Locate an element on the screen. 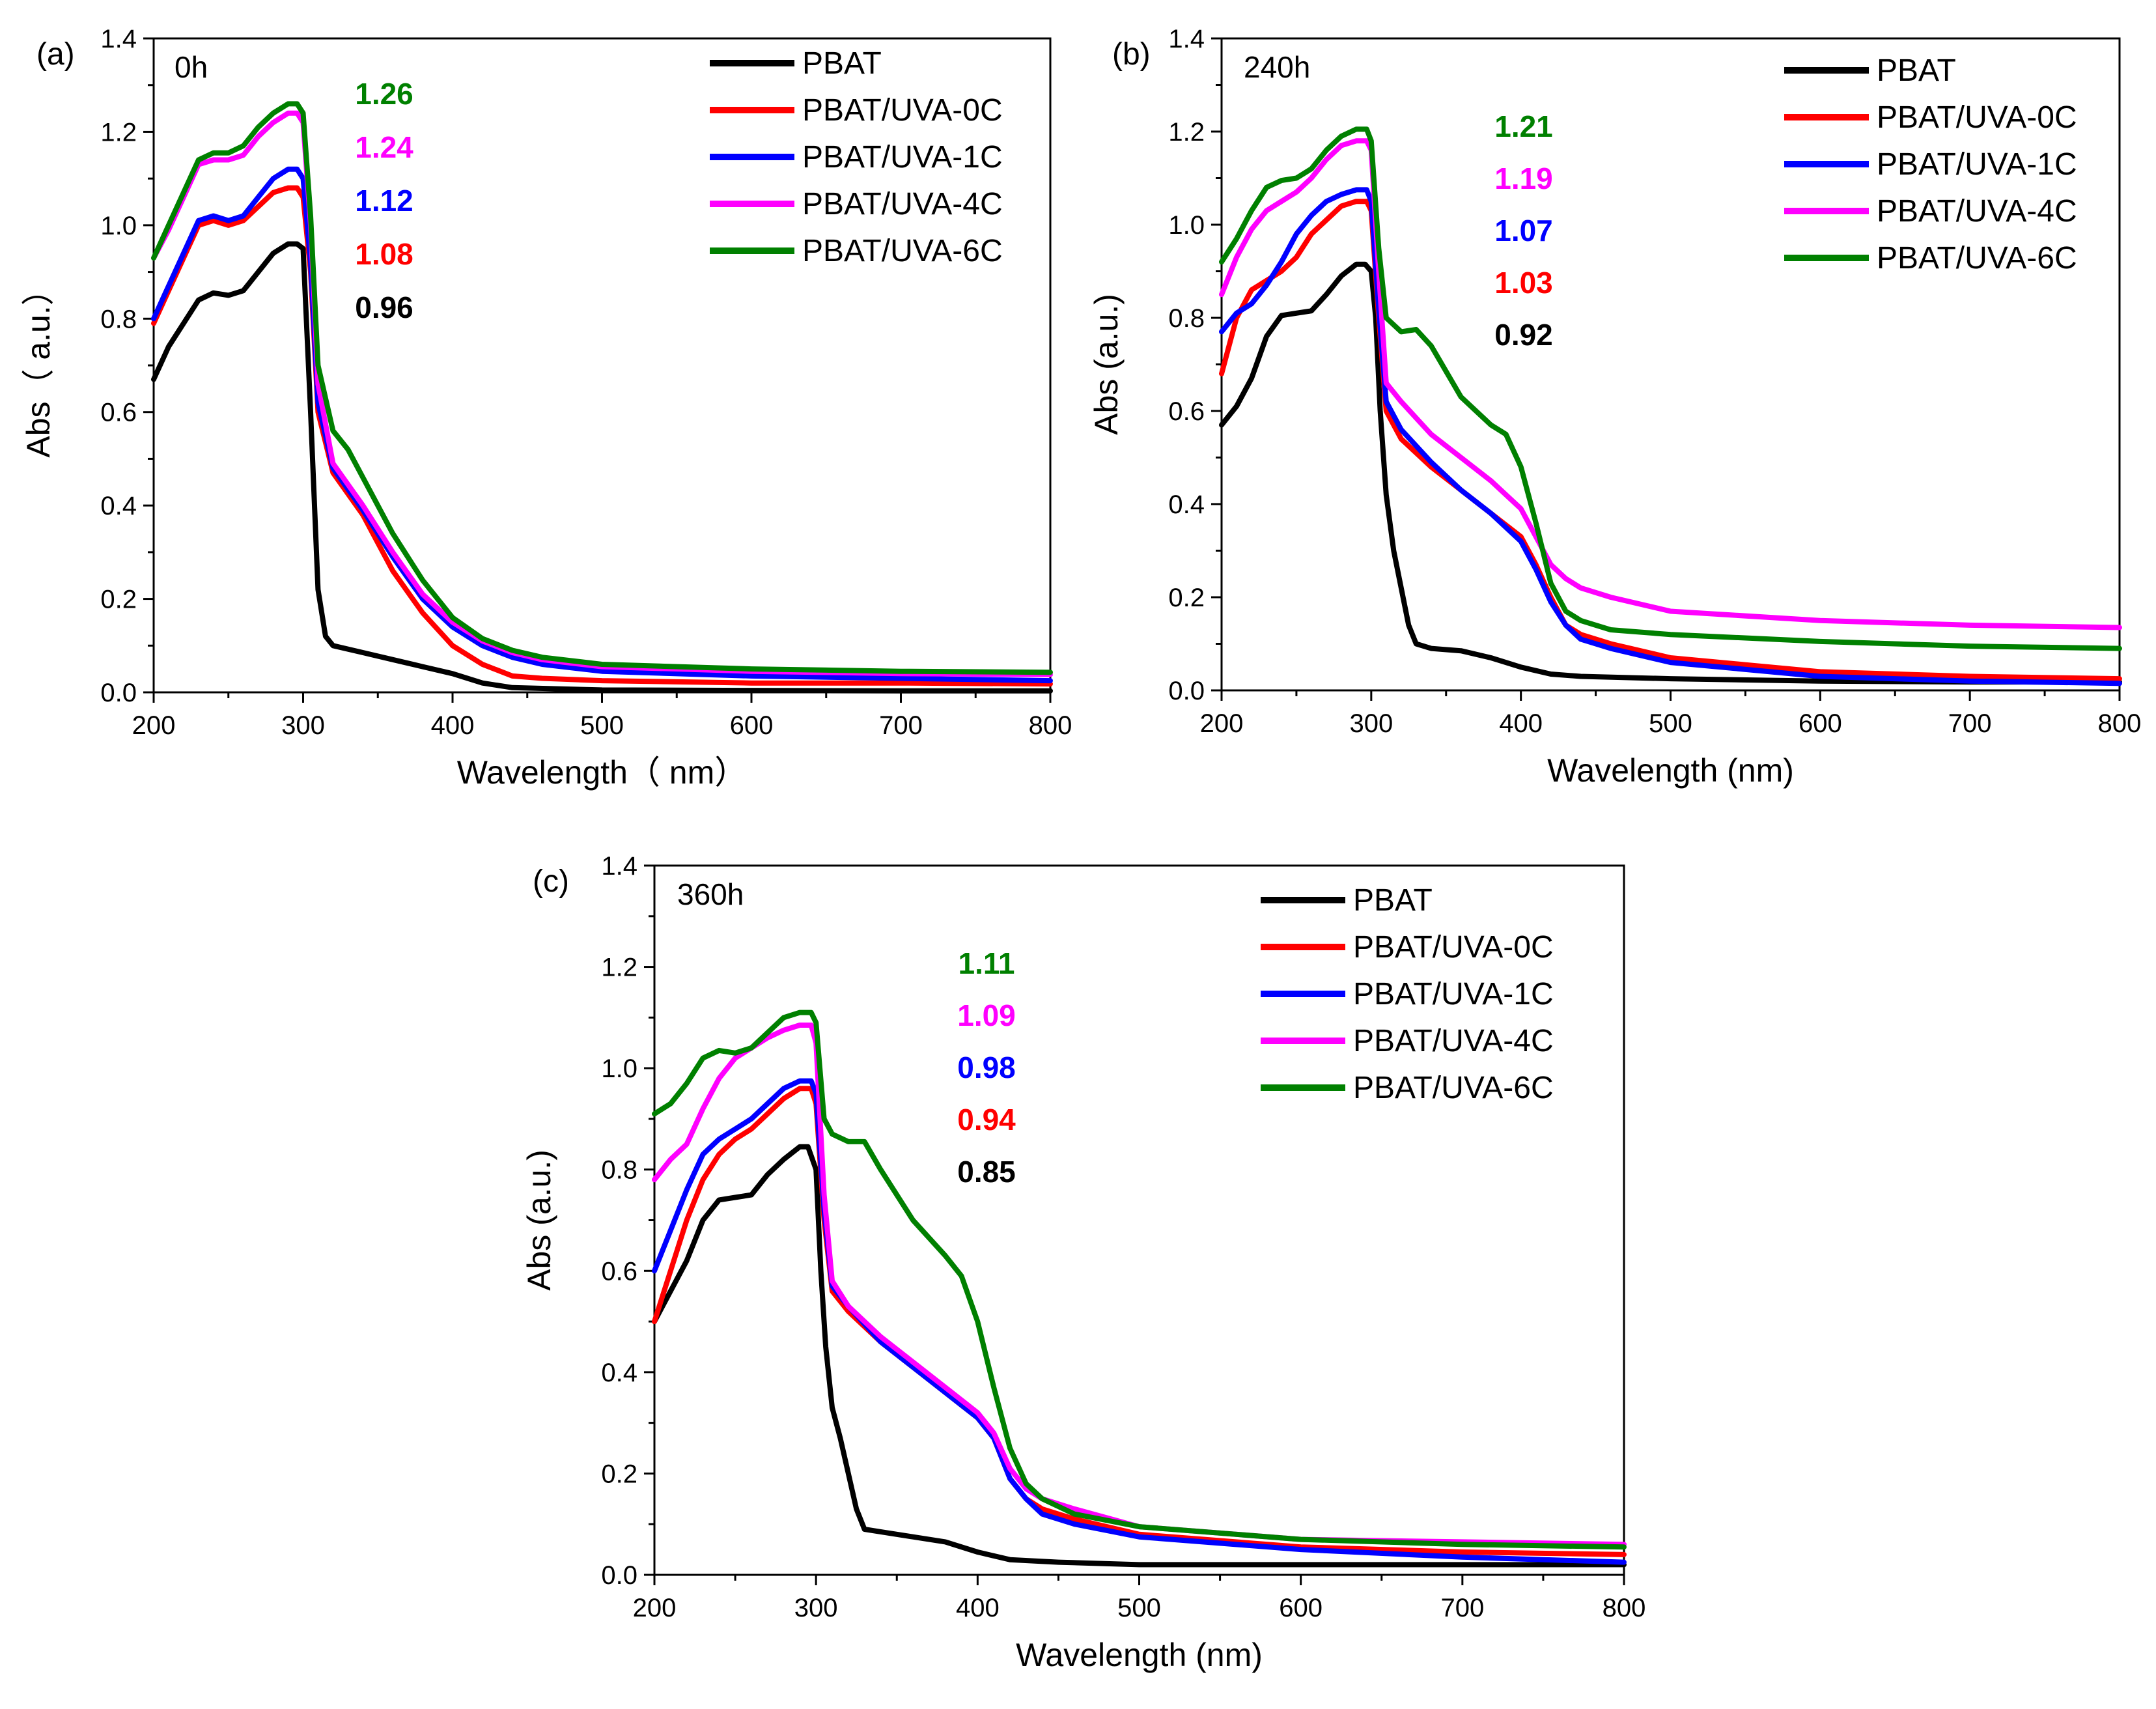 Image resolution: width=2156 pixels, height=1709 pixels. panel-3-y-tick-label: 0.8 is located at coordinates (619, 1170).